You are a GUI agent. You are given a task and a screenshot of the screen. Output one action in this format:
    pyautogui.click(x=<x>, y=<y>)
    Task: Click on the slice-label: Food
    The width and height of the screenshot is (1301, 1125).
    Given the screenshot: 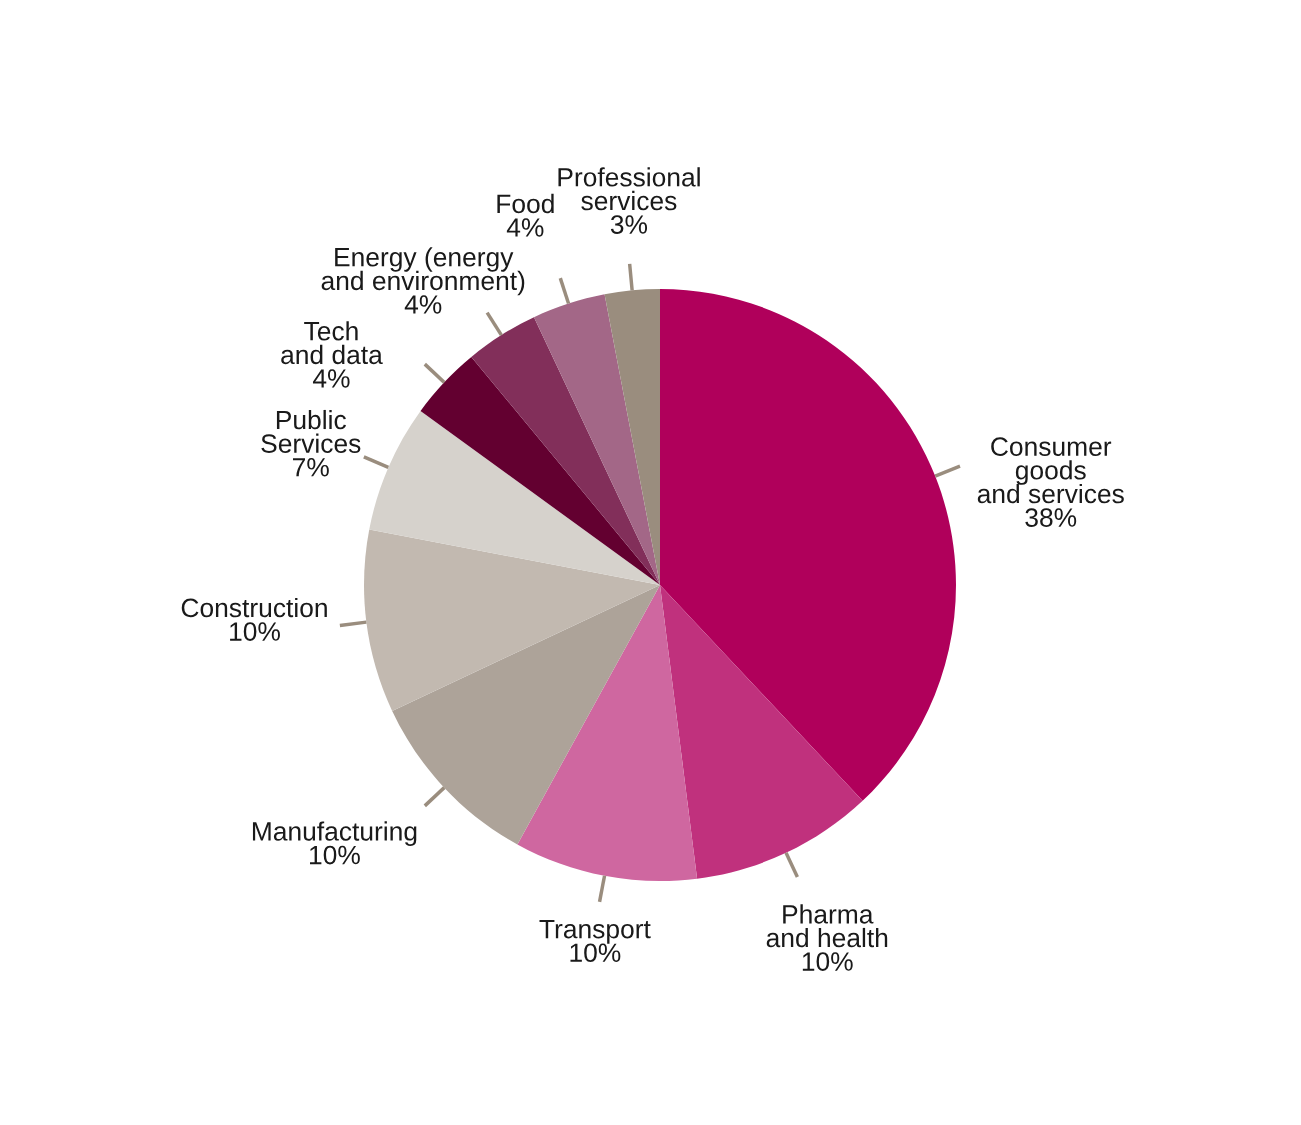 What is the action you would take?
    pyautogui.click(x=525, y=203)
    